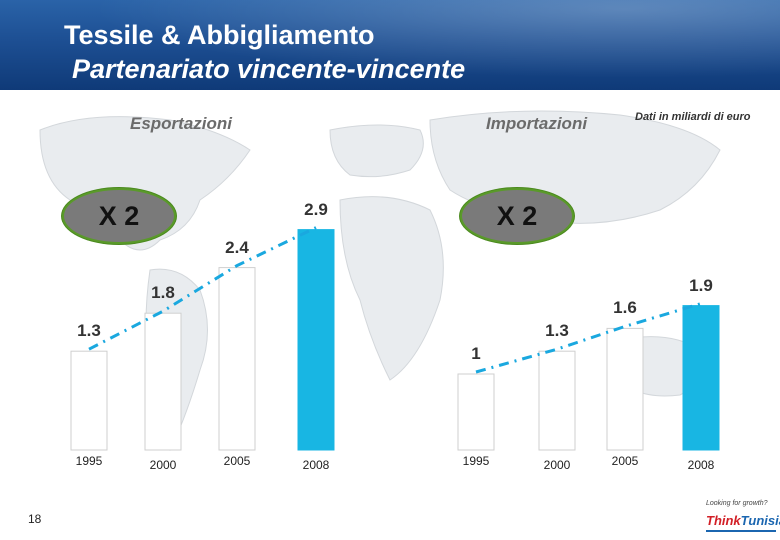  What do you see at coordinates (625, 389) in the screenshot?
I see `imports-bar-2005` at bounding box center [625, 389].